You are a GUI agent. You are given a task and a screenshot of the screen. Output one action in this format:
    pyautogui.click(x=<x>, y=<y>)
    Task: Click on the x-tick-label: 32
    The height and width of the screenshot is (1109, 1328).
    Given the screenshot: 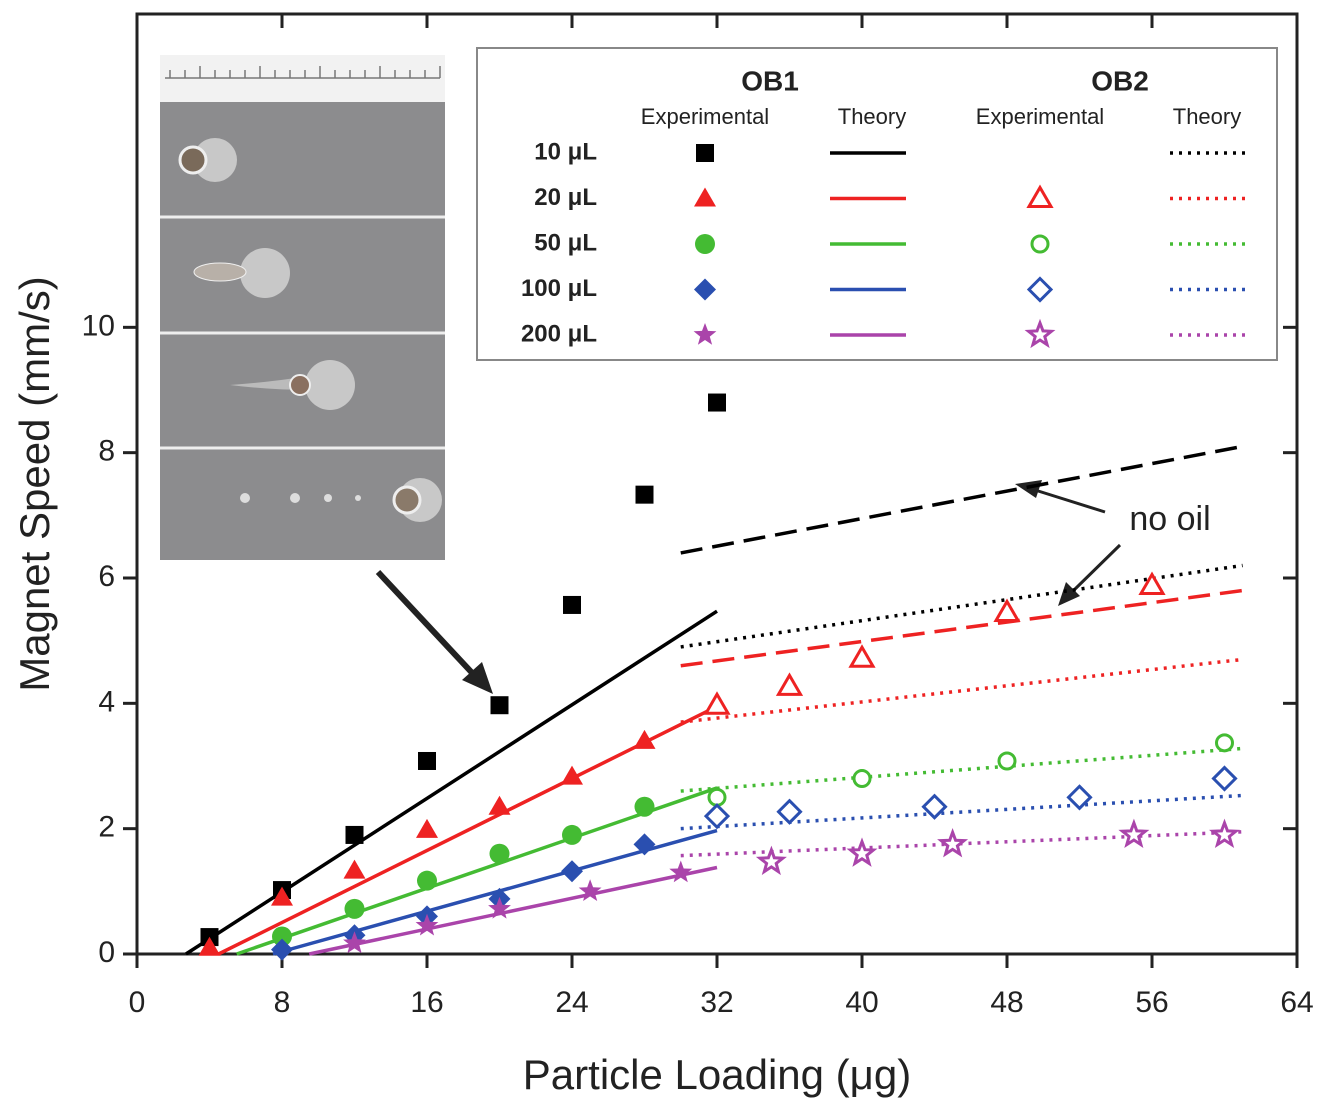 What is the action you would take?
    pyautogui.click(x=716, y=1002)
    